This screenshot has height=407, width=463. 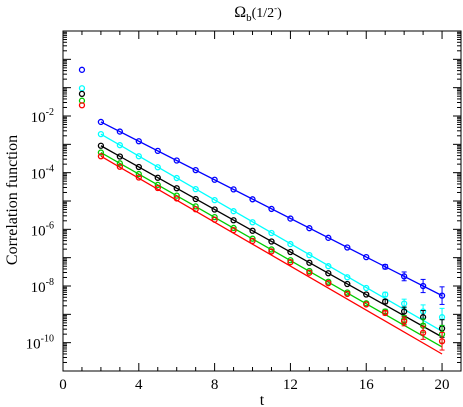 I want to click on y-tick-exponent: -2, so click(x=50, y=112).